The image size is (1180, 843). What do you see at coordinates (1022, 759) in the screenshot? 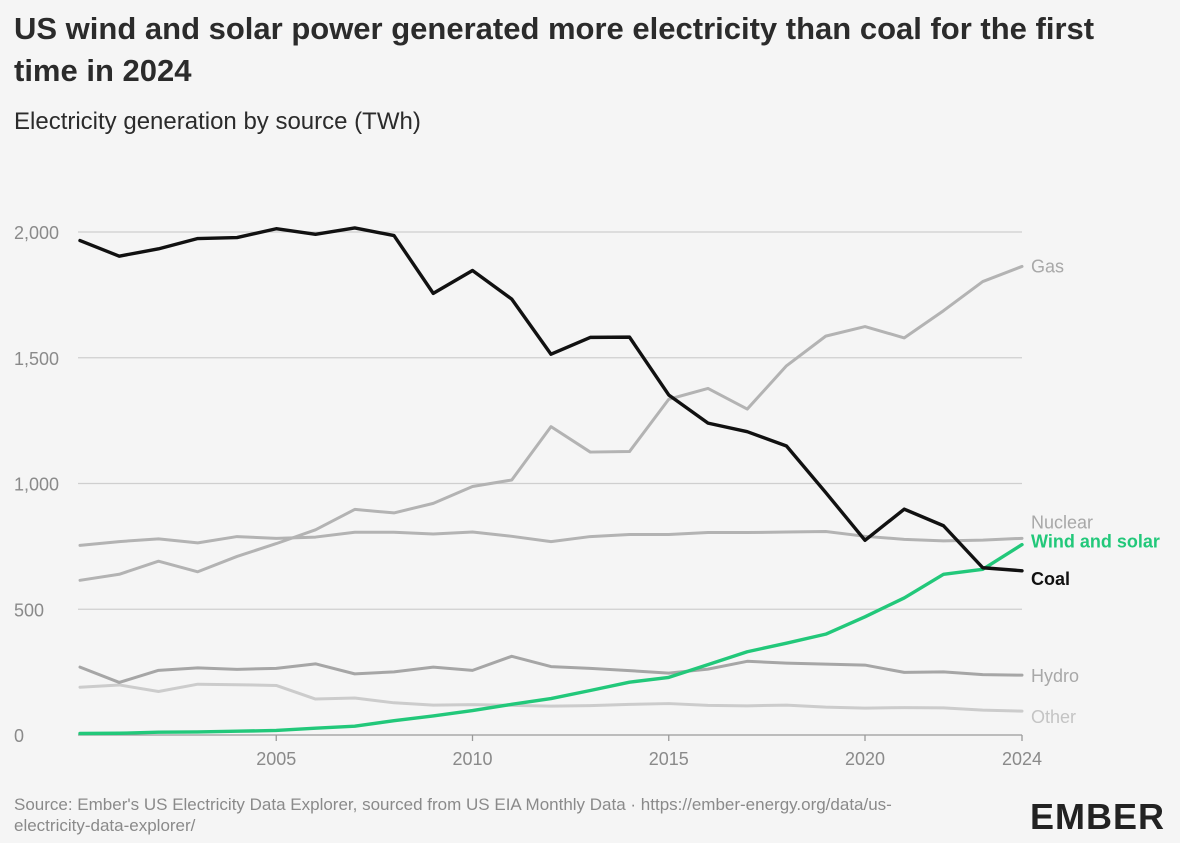
I see `x-tick-label: 2024` at bounding box center [1022, 759].